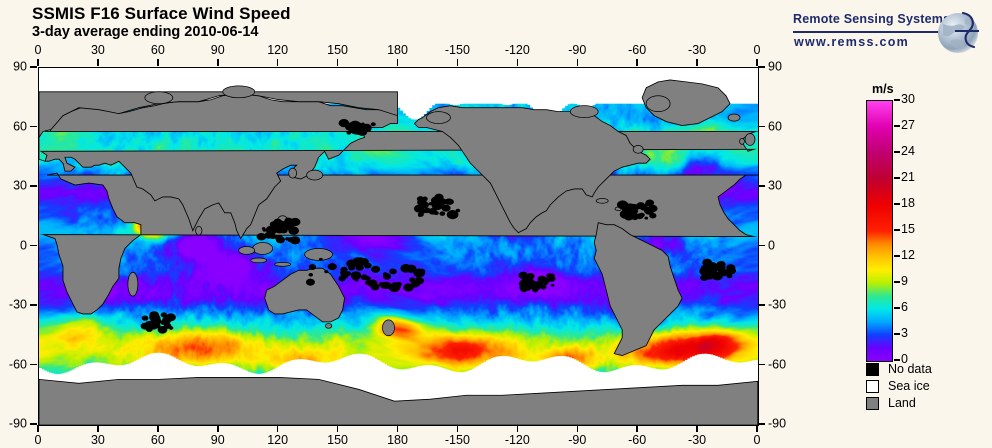  What do you see at coordinates (852, 42) in the screenshot?
I see `logo-website: www.remss.com` at bounding box center [852, 42].